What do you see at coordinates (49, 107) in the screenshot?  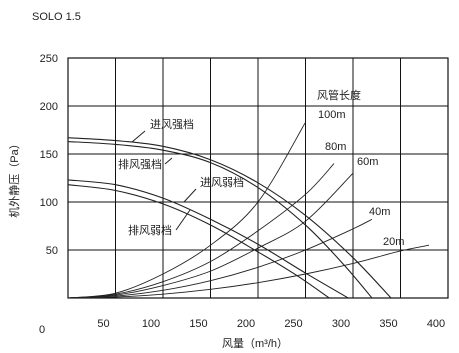 I see `y-tick-label: 200` at bounding box center [49, 107].